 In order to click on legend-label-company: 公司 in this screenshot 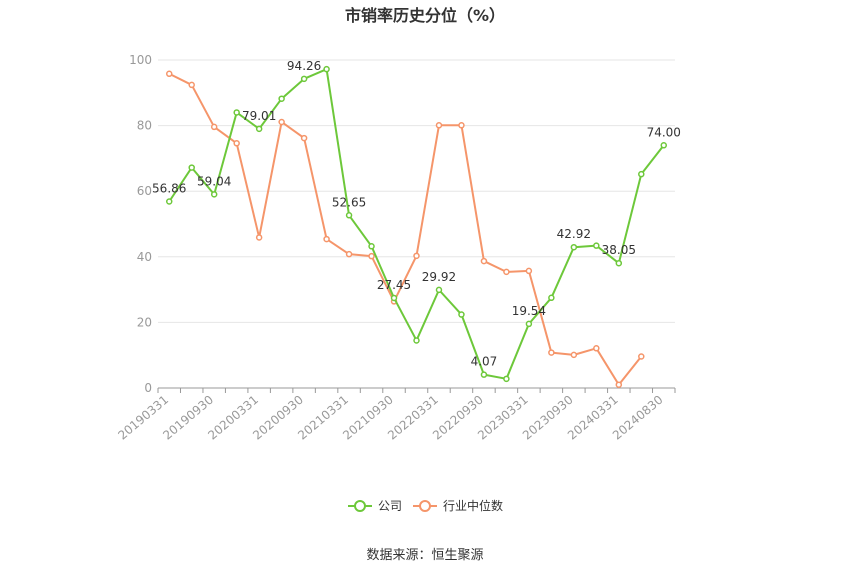, I will do `click(390, 506)`.